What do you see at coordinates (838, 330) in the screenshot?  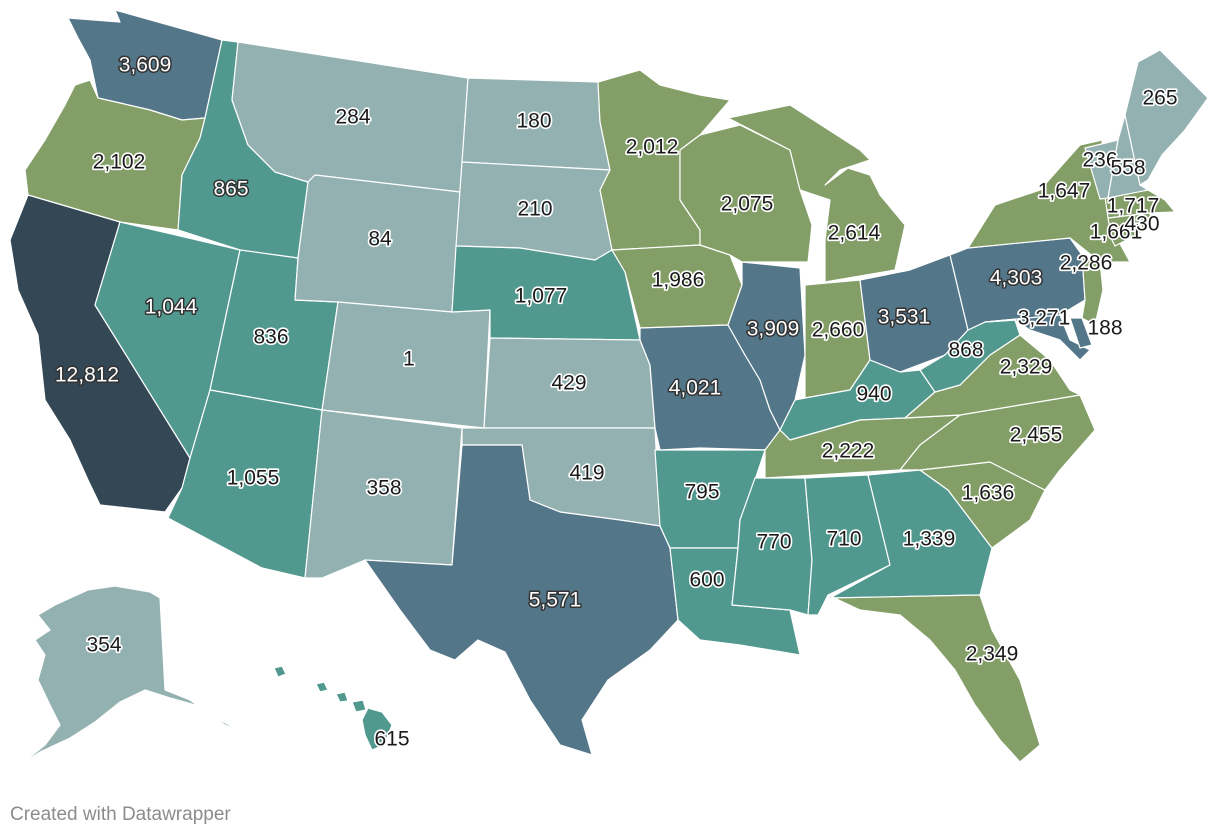 I see `label-IN: 2,660` at bounding box center [838, 330].